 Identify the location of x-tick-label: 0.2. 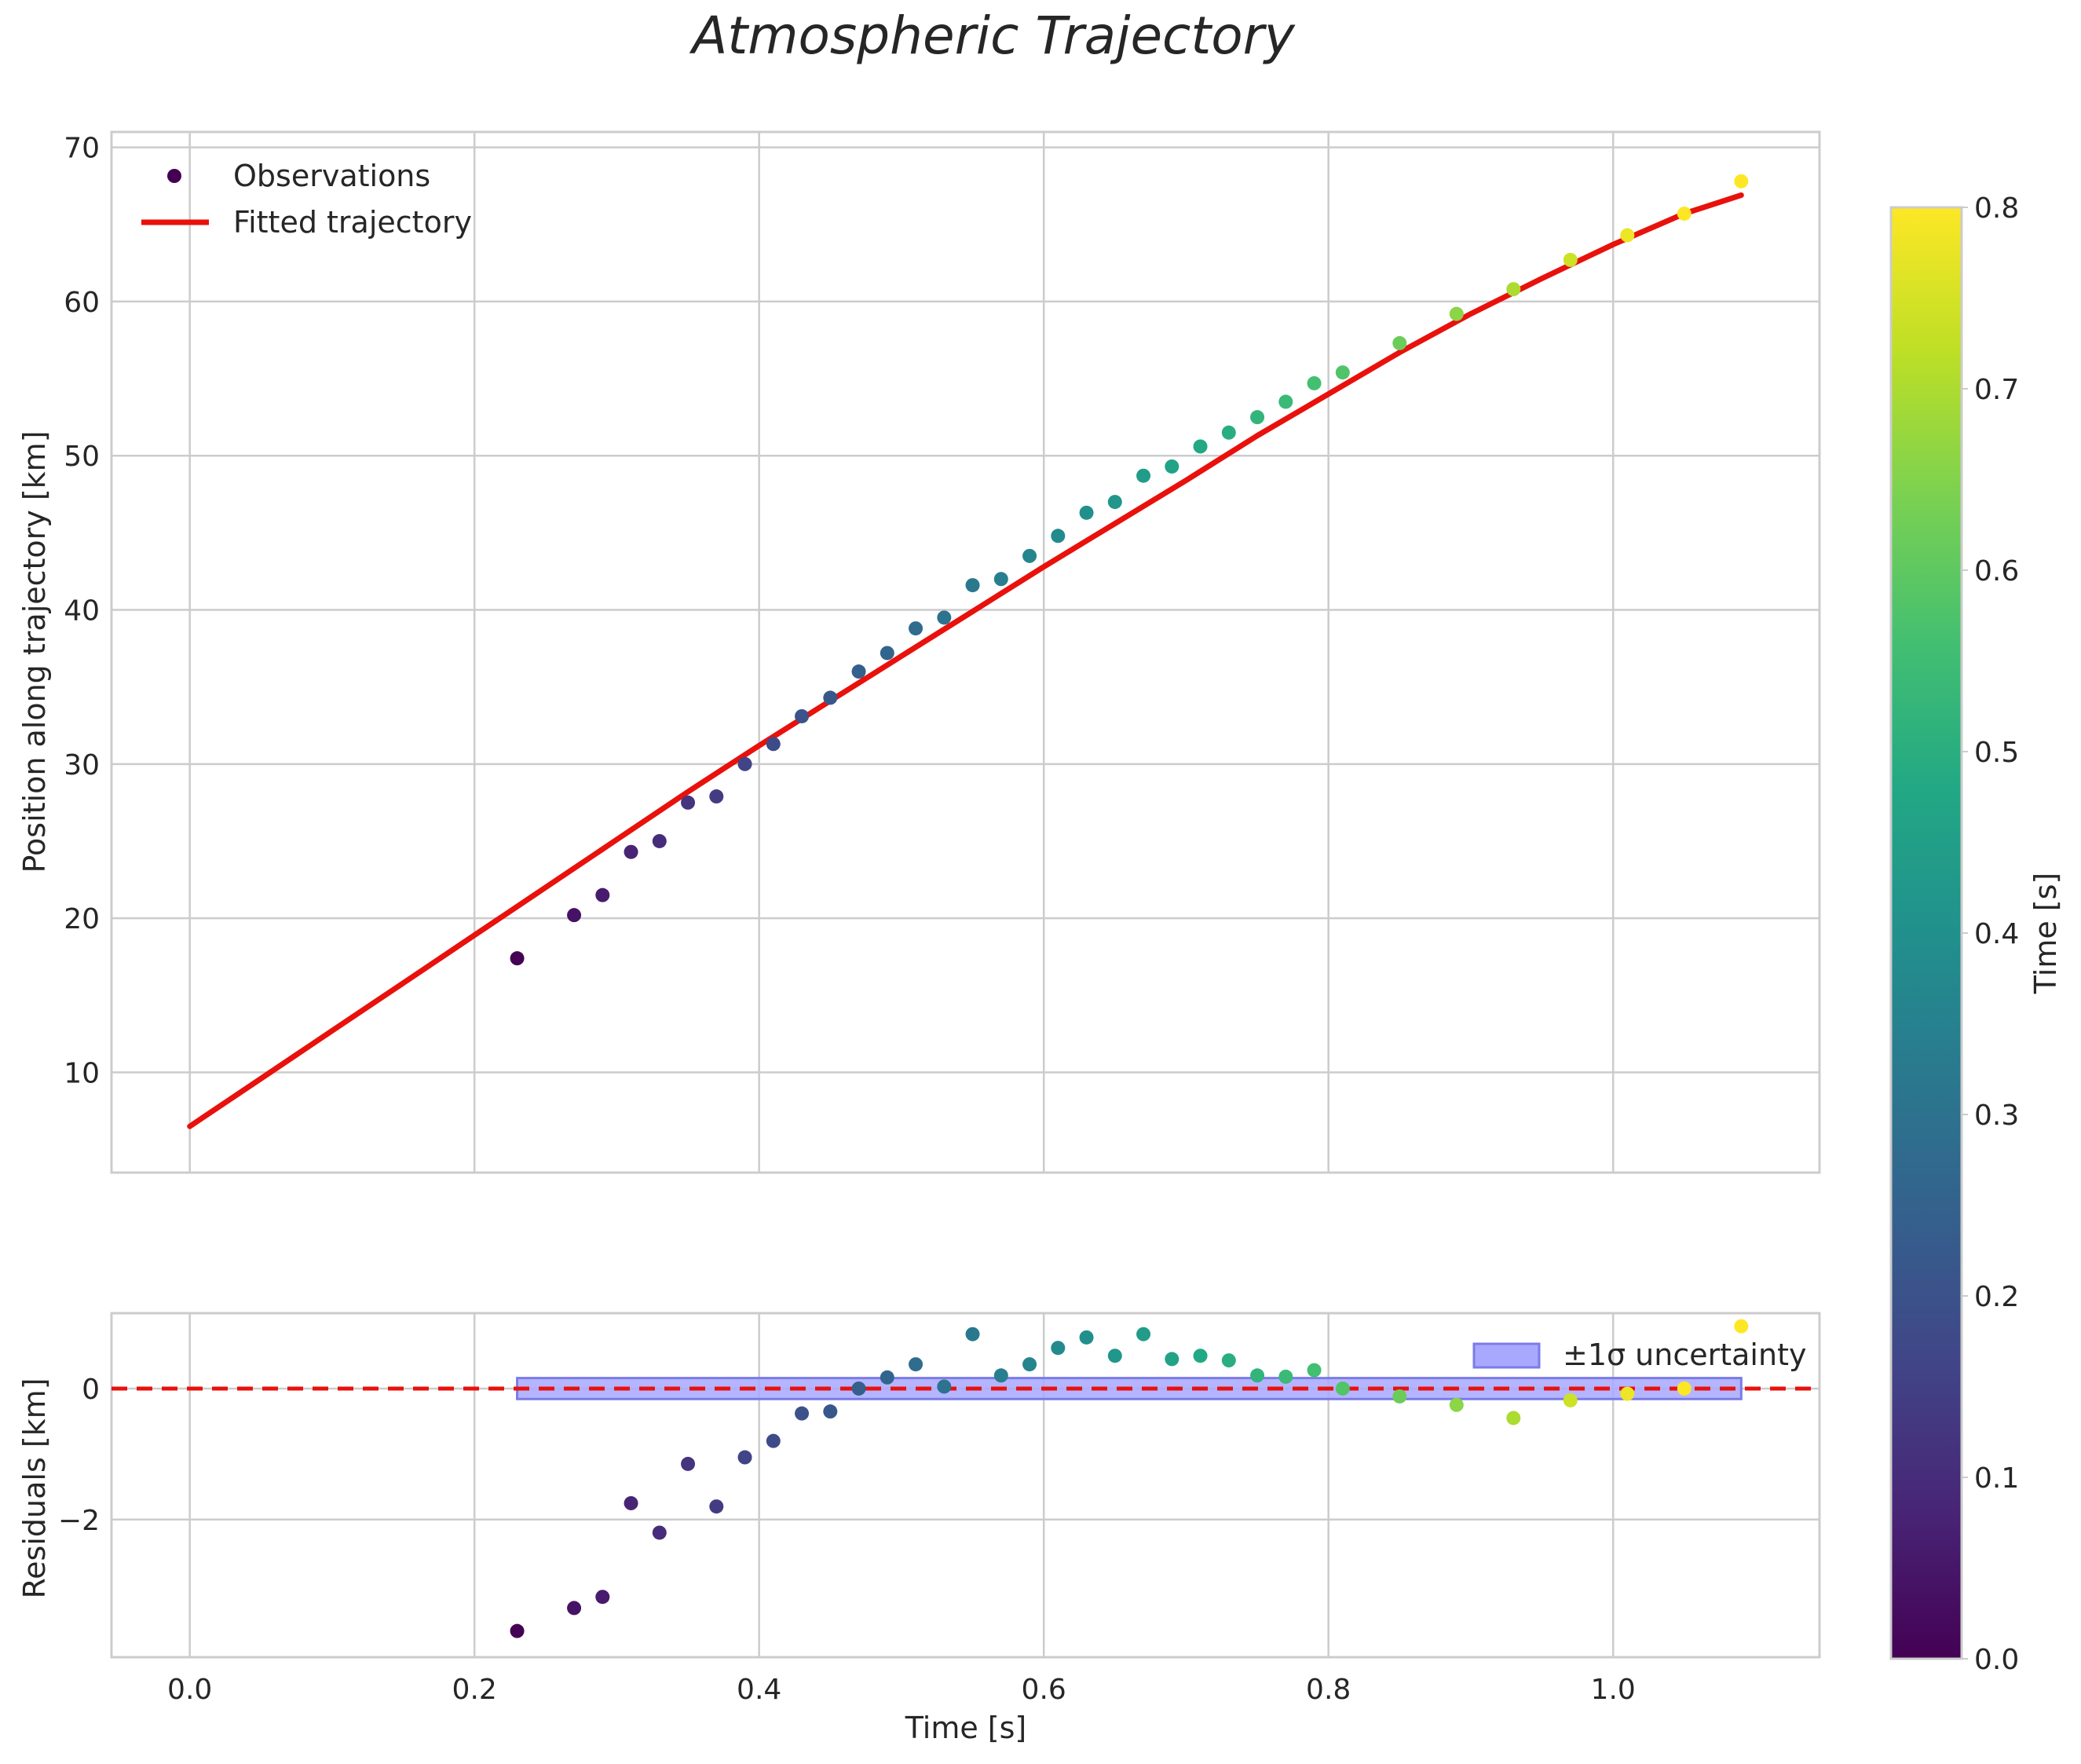
(475, 1690).